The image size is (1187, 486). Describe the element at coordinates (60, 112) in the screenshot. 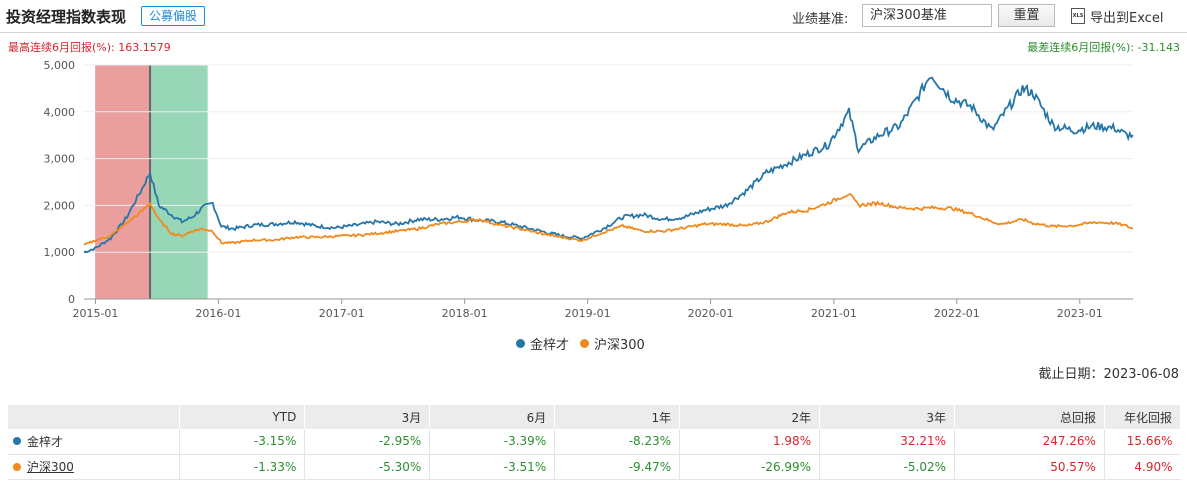

I see `y-tick-label: 4,000` at that location.